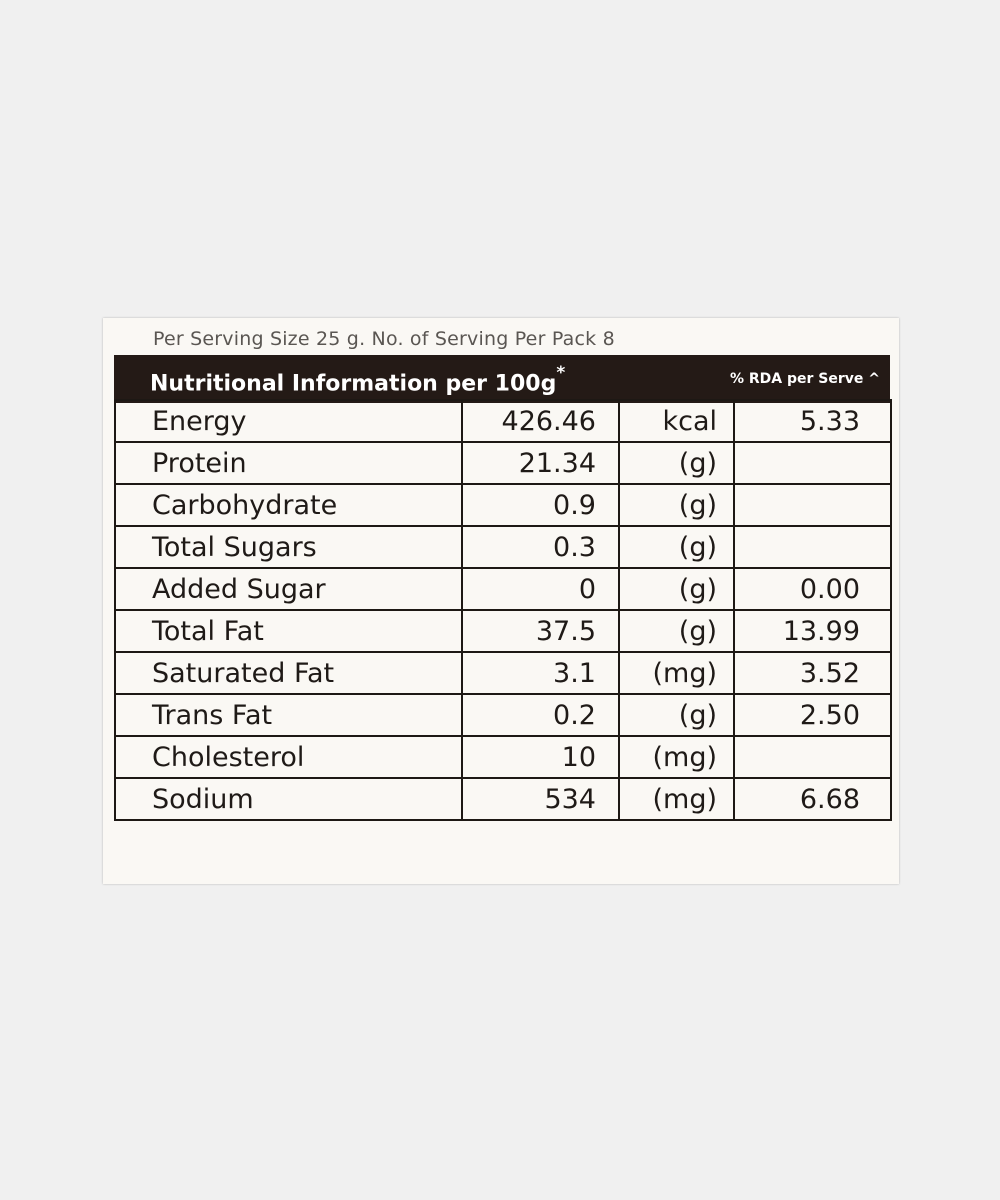 The image size is (1000, 1200). I want to click on nutrient-name: Trans Fat, so click(288, 715).